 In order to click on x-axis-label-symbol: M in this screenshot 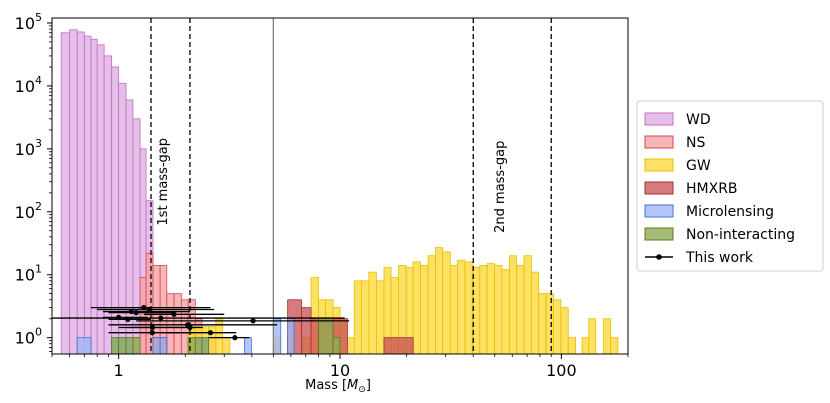, I will do `click(352, 385)`.